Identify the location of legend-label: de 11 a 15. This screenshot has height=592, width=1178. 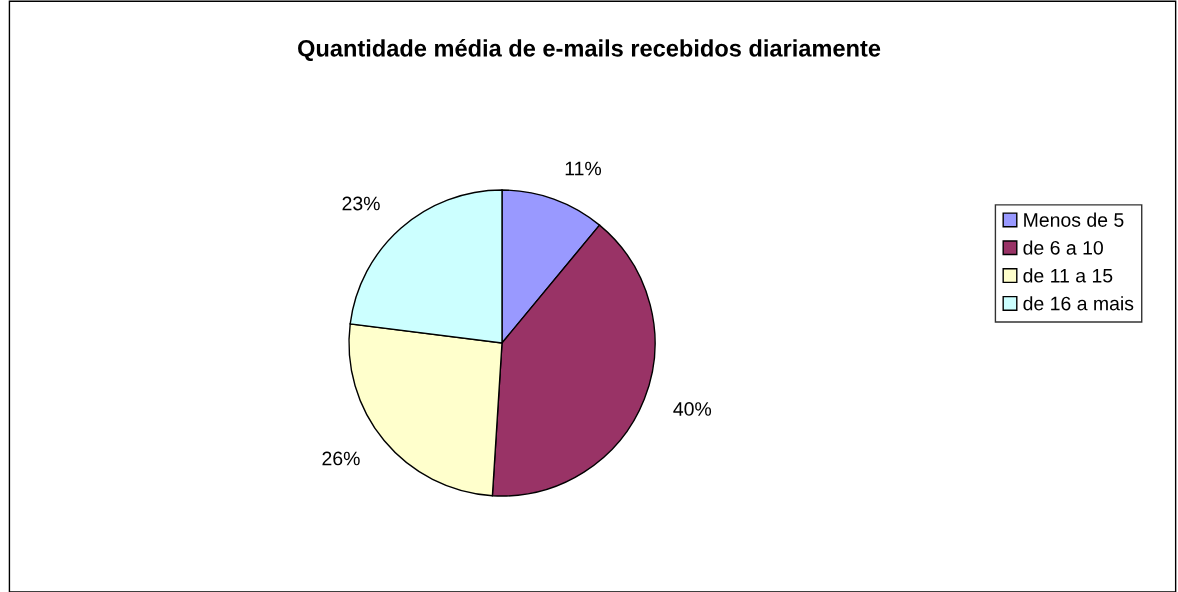
(1068, 275).